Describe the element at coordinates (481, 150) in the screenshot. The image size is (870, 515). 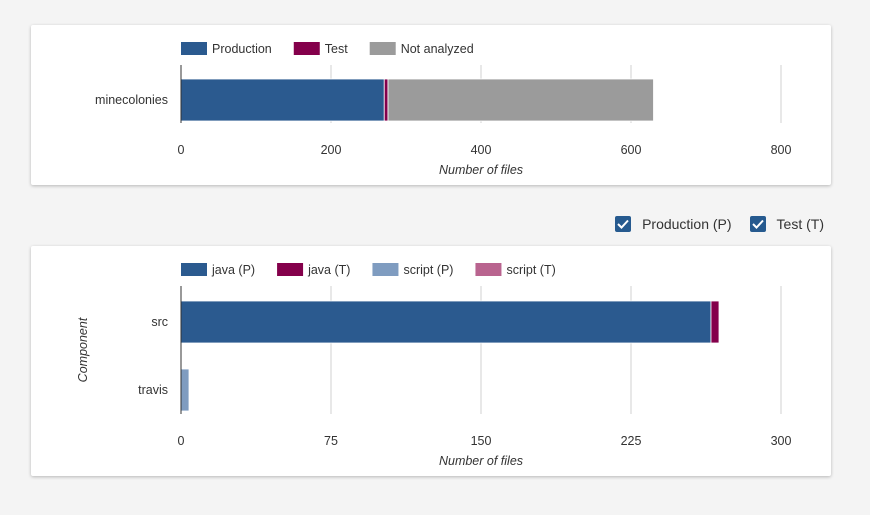
I see `x-tick-label: 400` at that location.